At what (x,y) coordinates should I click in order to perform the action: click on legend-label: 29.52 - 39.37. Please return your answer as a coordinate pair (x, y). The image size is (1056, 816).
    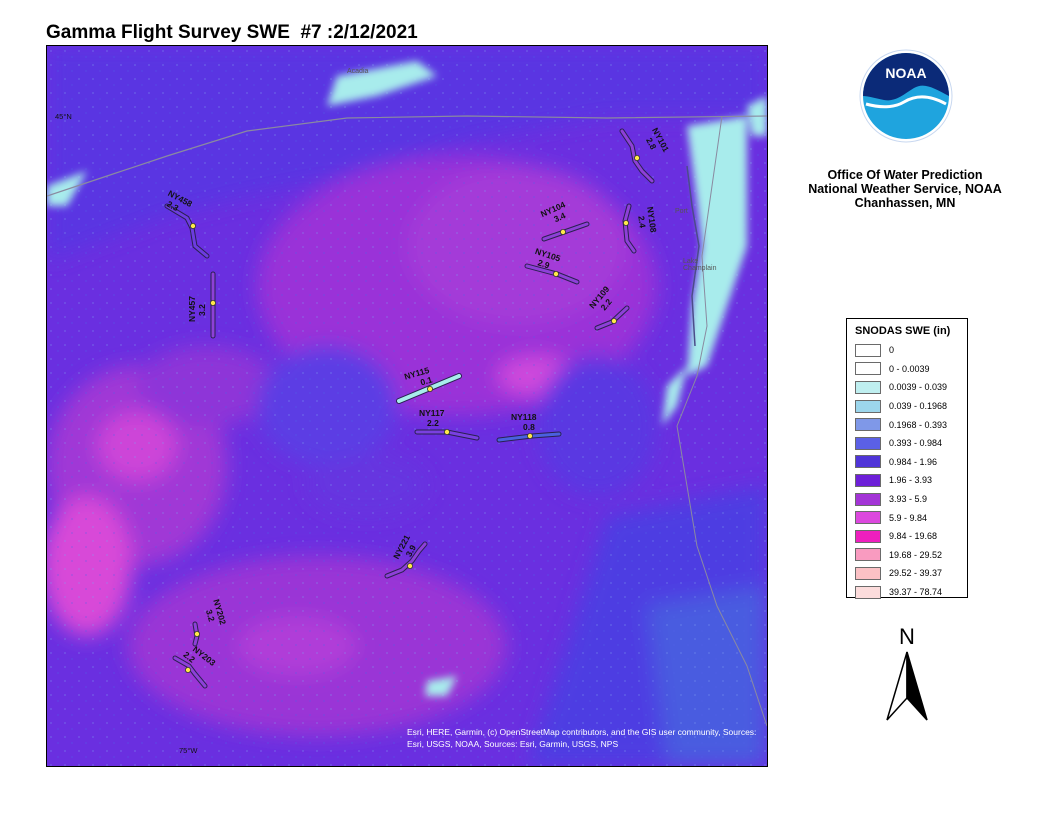
    Looking at the image, I should click on (916, 573).